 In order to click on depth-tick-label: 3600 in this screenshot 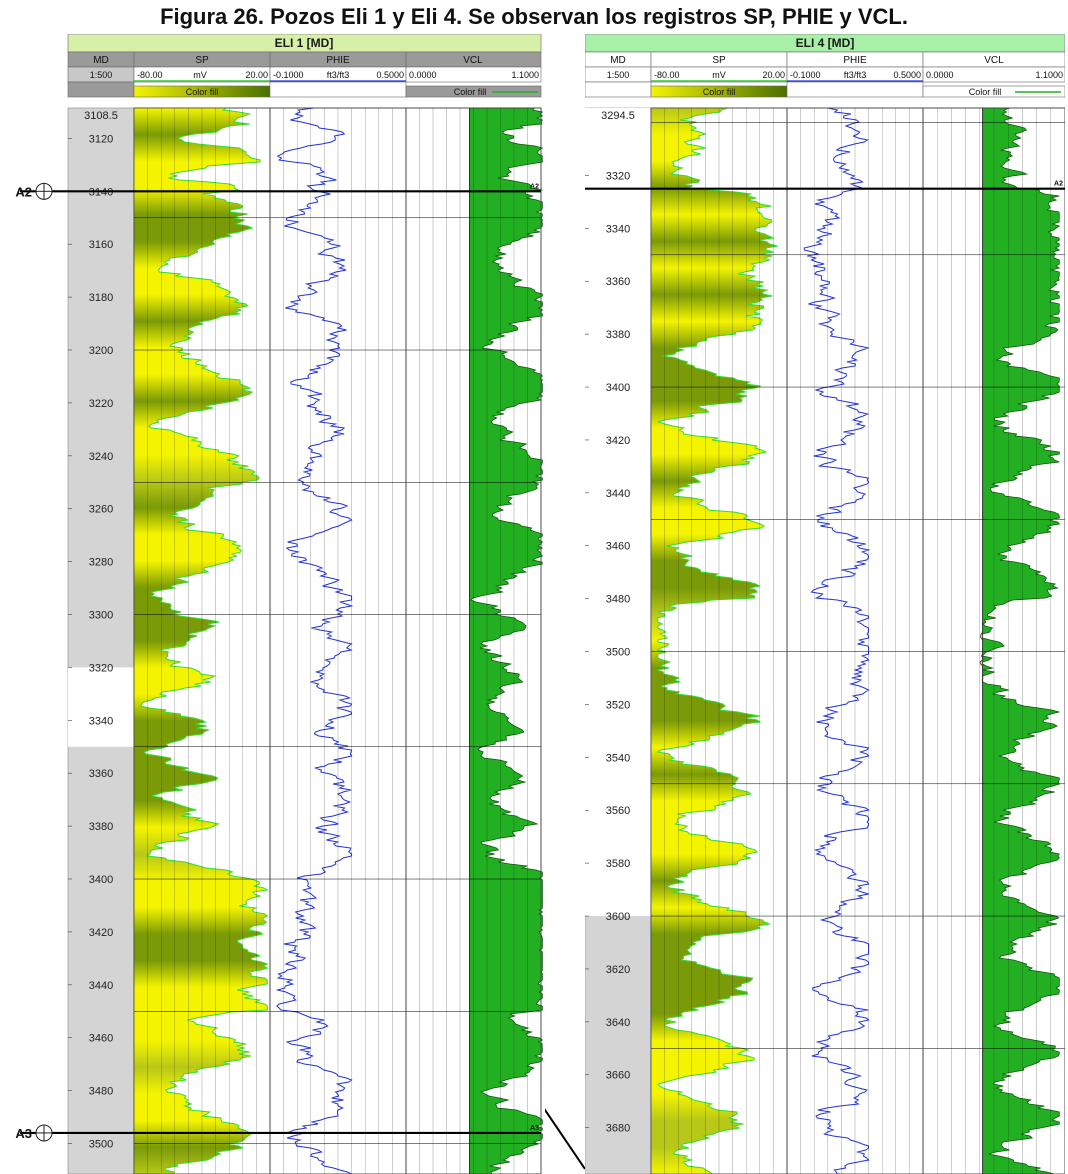, I will do `click(618, 917)`.